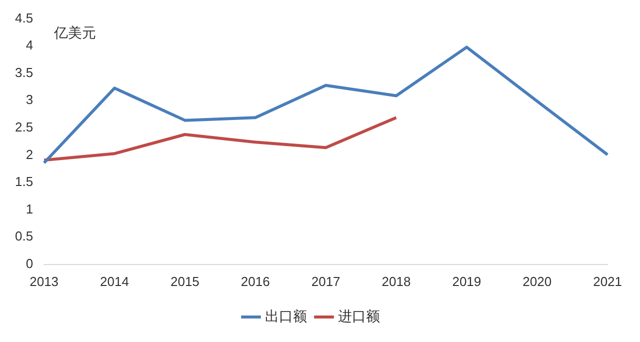 This screenshot has height=342, width=640. Describe the element at coordinates (30, 45) in the screenshot. I see `y-tick-label: 4` at that location.